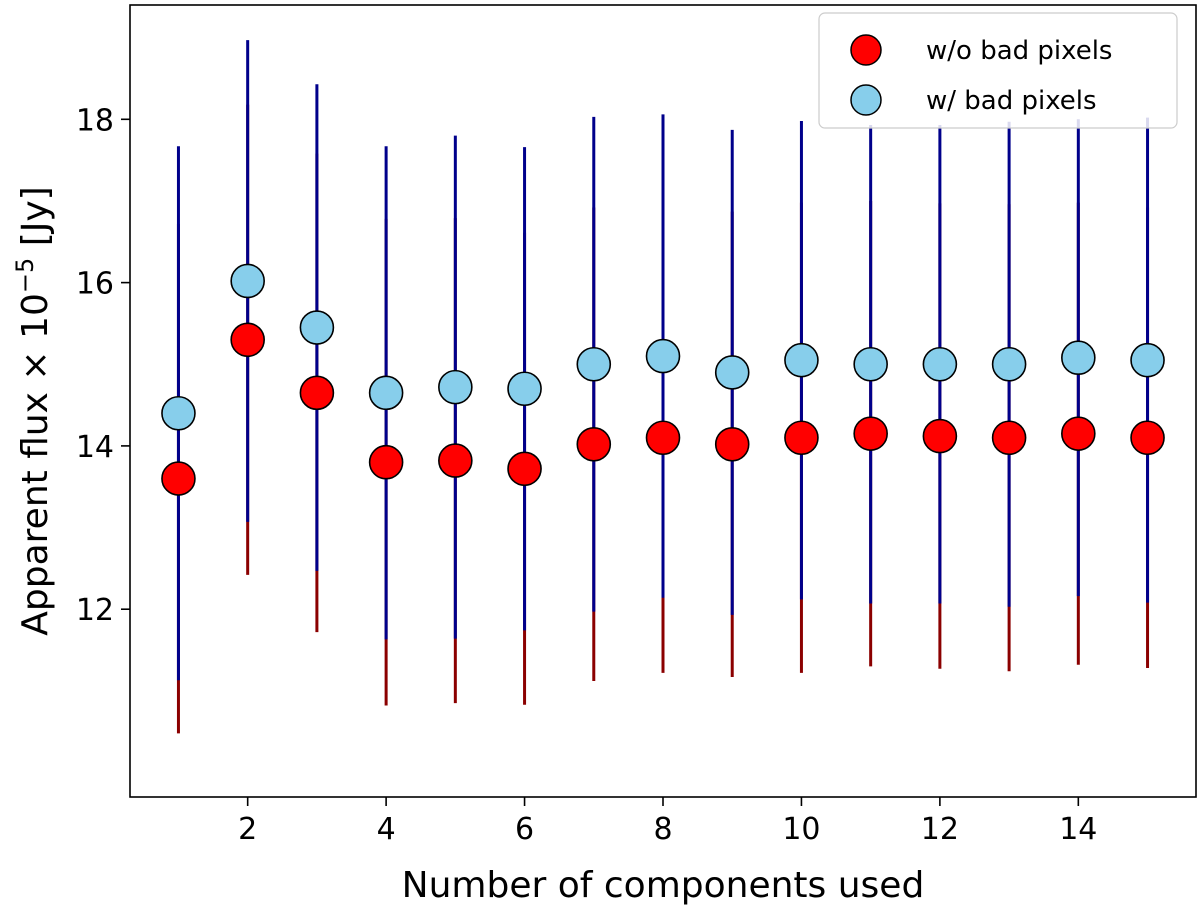 This screenshot has width=1200, height=910. I want to click on y-tick-label: 16, so click(95, 284).